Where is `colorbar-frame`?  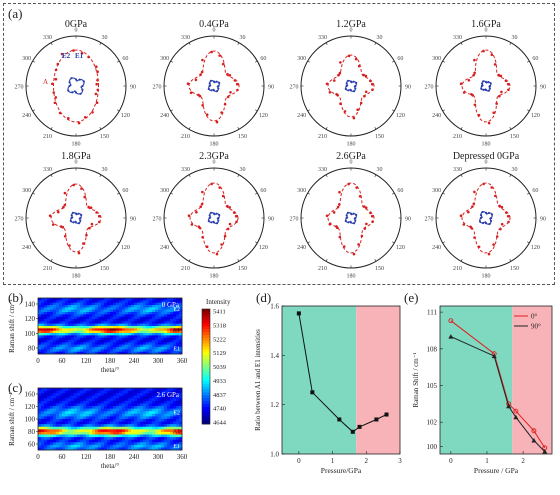
colorbar-frame is located at coordinates (206, 366).